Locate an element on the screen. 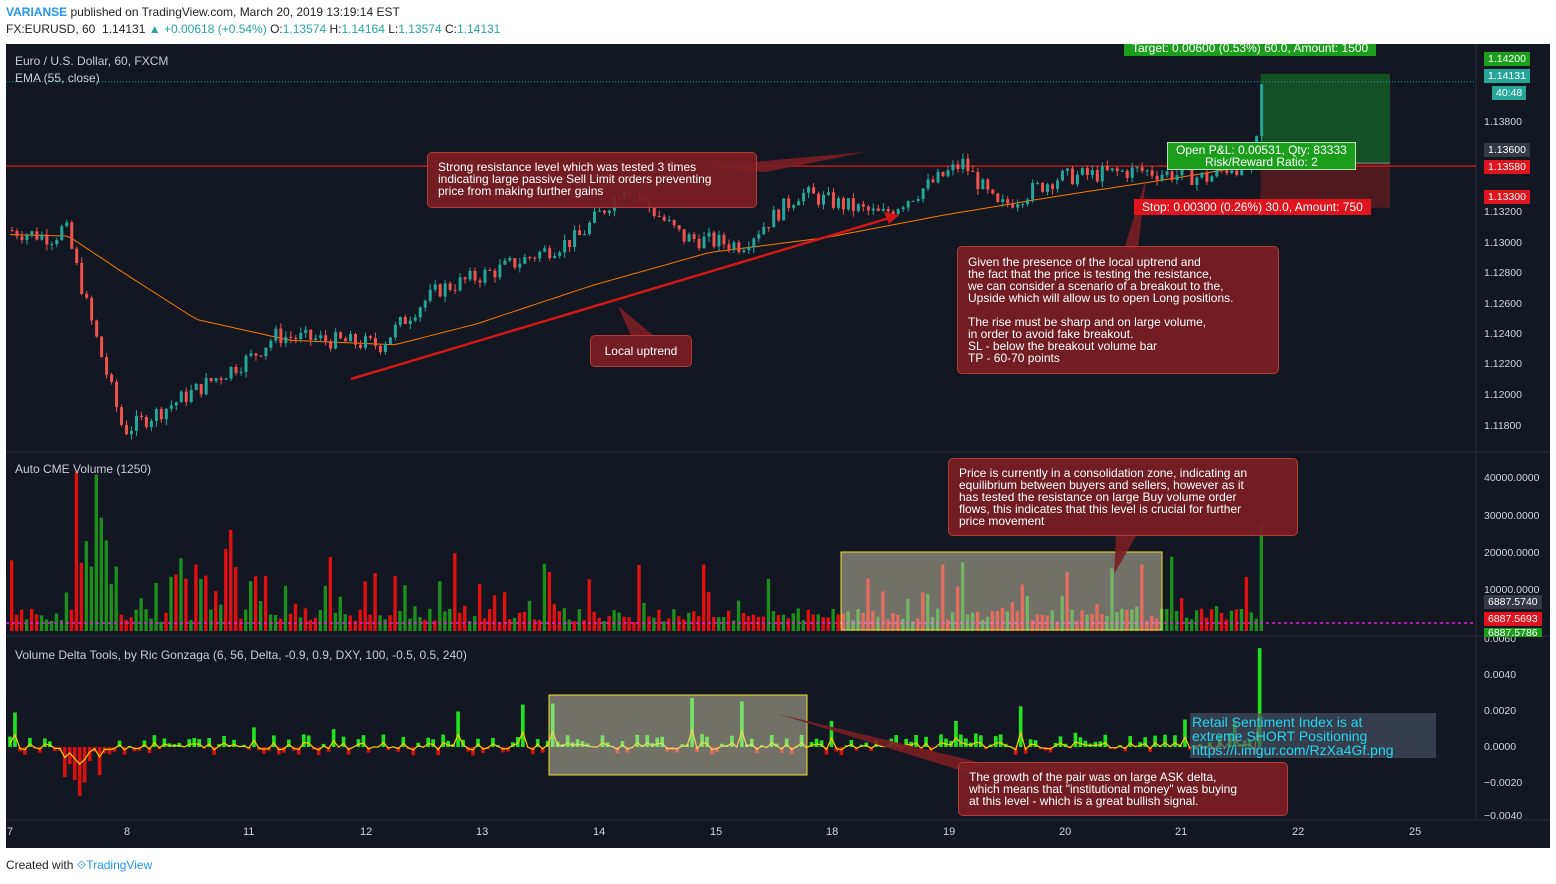  last-price-tag: 1.14131 is located at coordinates (1507, 76).